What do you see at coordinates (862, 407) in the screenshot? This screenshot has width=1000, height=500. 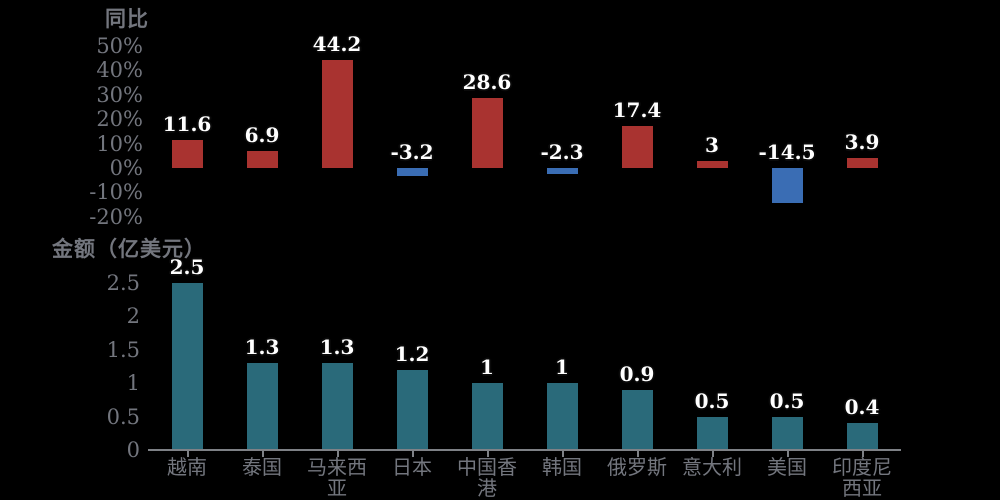 I see `bar-value-label: 0.4` at bounding box center [862, 407].